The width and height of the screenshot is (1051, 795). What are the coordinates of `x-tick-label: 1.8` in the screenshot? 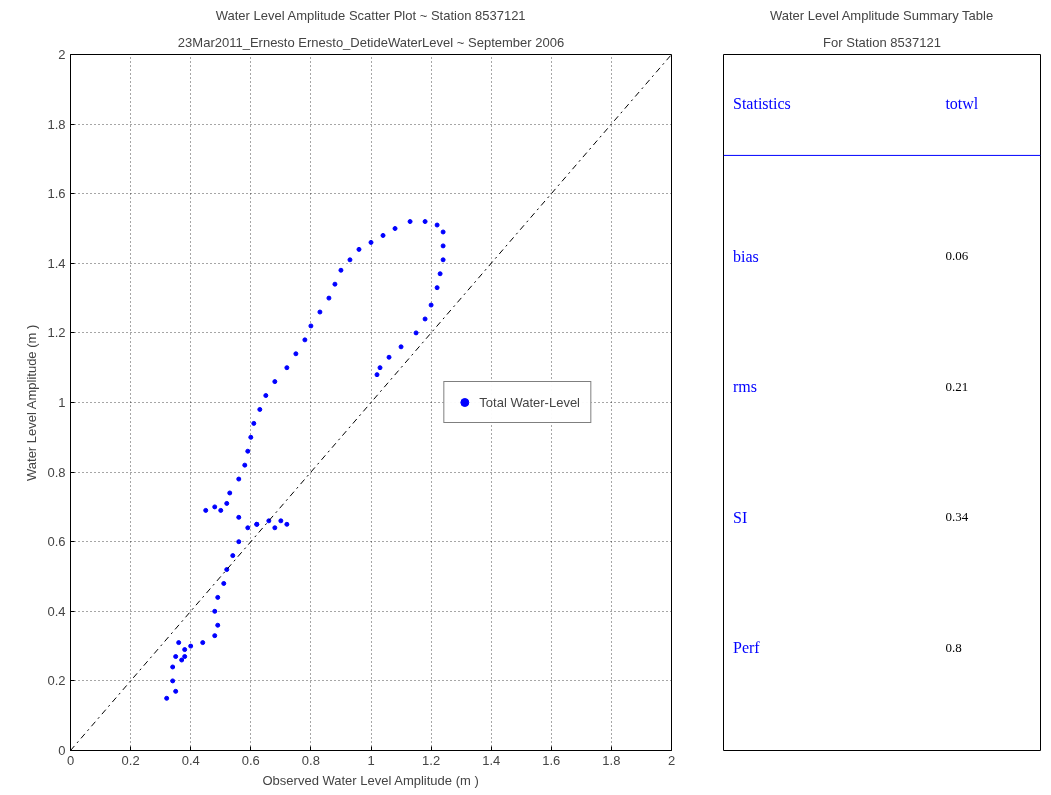 It's located at (611, 760).